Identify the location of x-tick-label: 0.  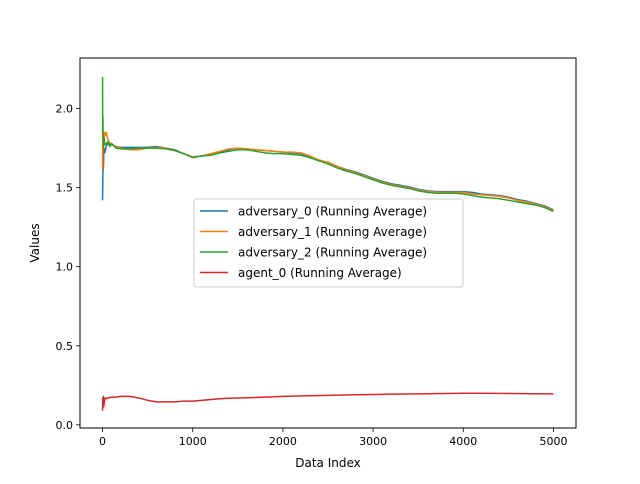
(102, 441).